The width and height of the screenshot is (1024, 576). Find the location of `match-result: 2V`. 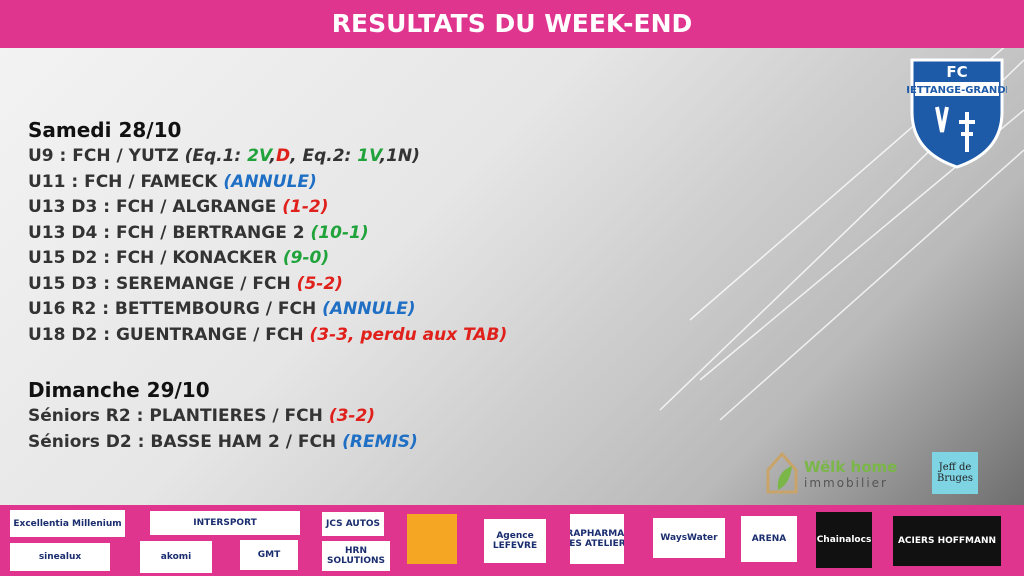

match-result: 2V is located at coordinates (258, 156).